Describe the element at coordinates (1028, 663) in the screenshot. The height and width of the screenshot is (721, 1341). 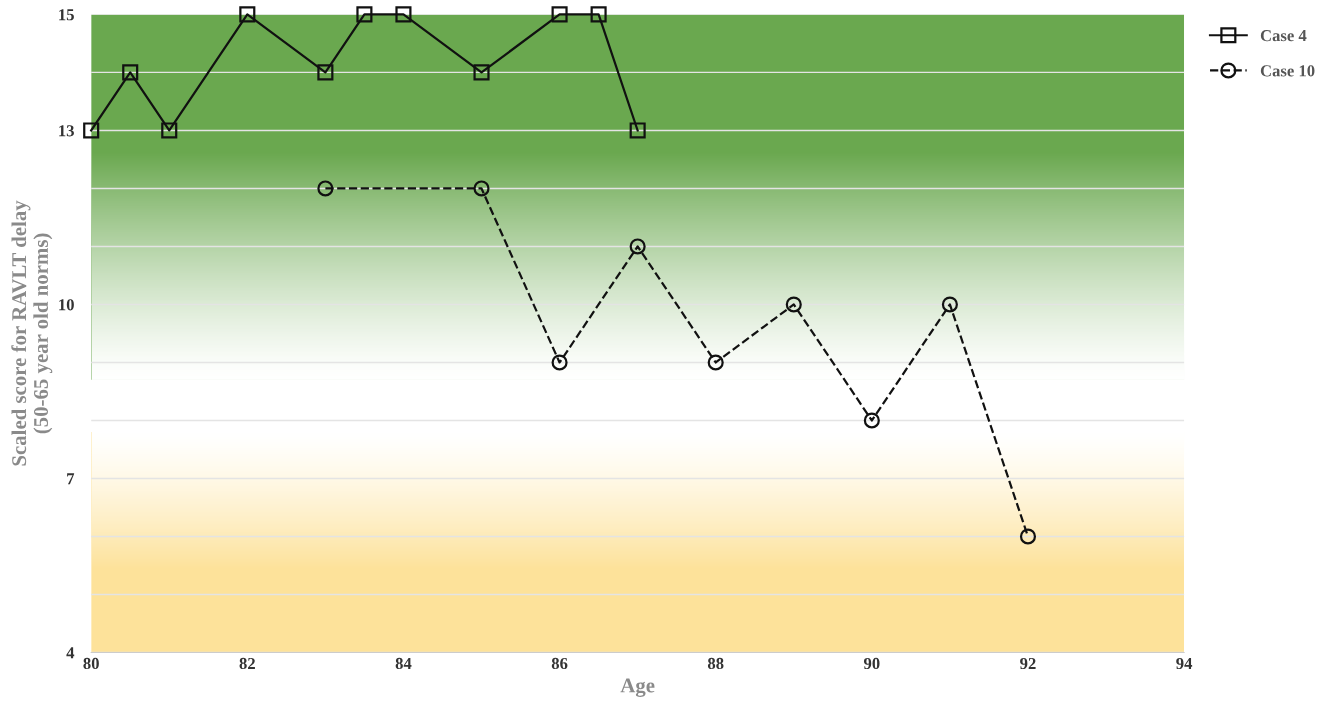
I see `x-tick-label: 92` at that location.